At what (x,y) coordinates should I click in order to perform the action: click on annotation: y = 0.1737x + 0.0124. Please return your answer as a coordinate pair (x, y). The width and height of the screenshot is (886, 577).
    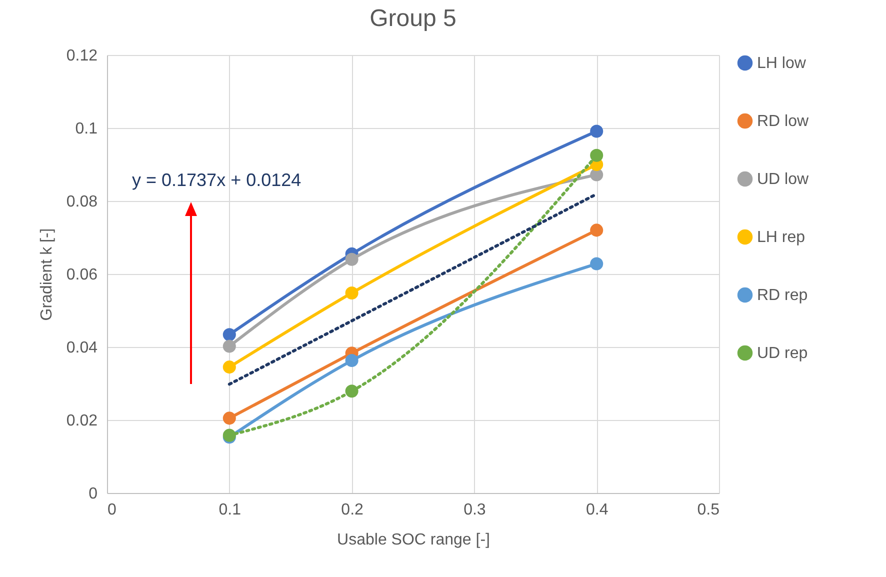
    Looking at the image, I should click on (217, 180).